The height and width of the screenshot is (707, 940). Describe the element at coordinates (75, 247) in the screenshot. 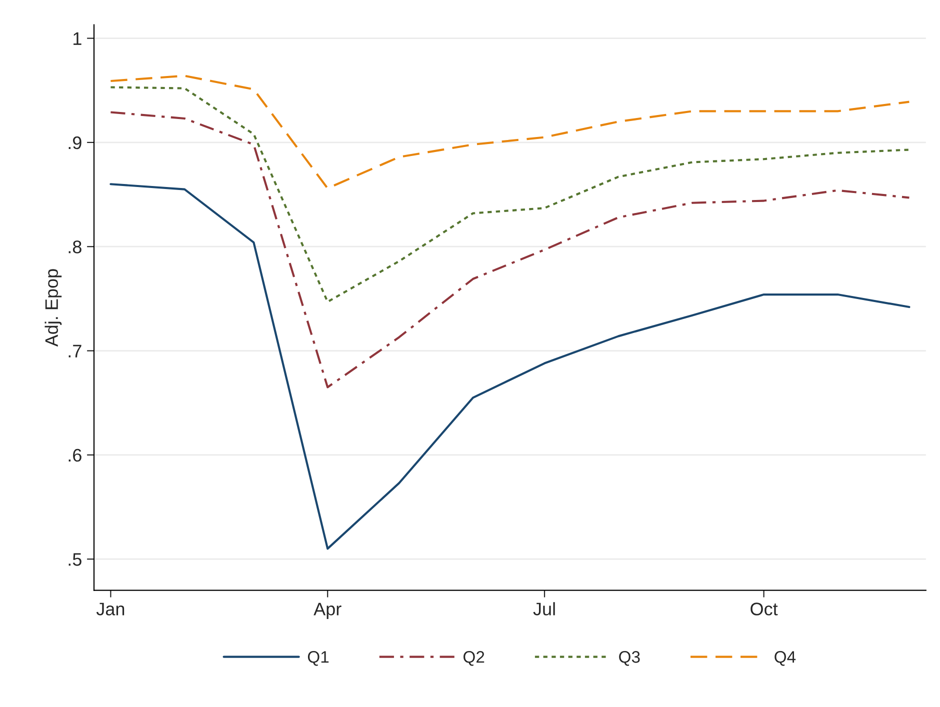

I see `y-tick-label: .8` at that location.